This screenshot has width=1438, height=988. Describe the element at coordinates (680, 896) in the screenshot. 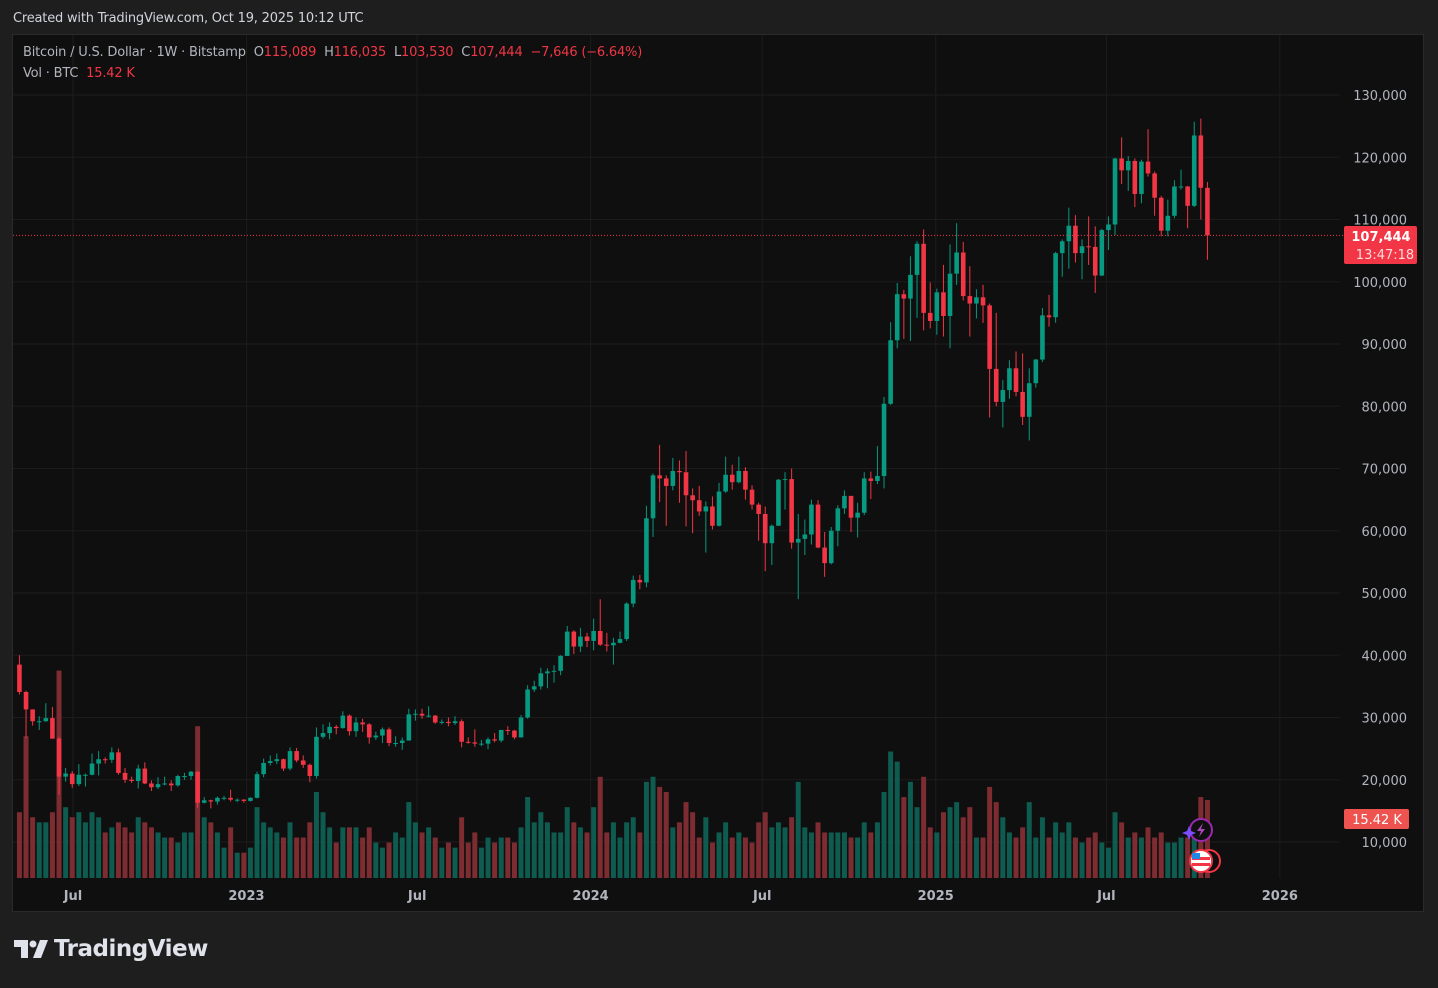

I see `time-axis: Jul 2023 Jul 2024 Jul 2025 Jul 2026` at that location.